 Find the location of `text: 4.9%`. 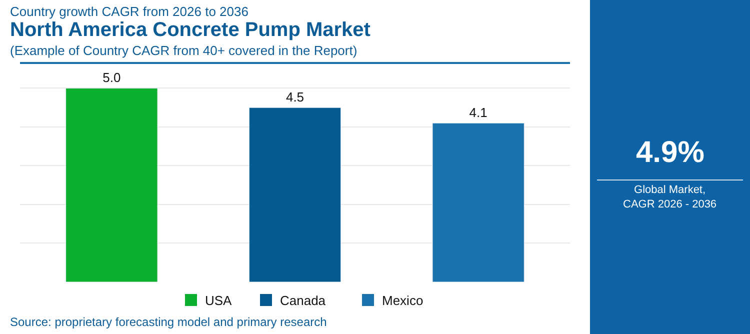

text: 4.9% is located at coordinates (670, 152).